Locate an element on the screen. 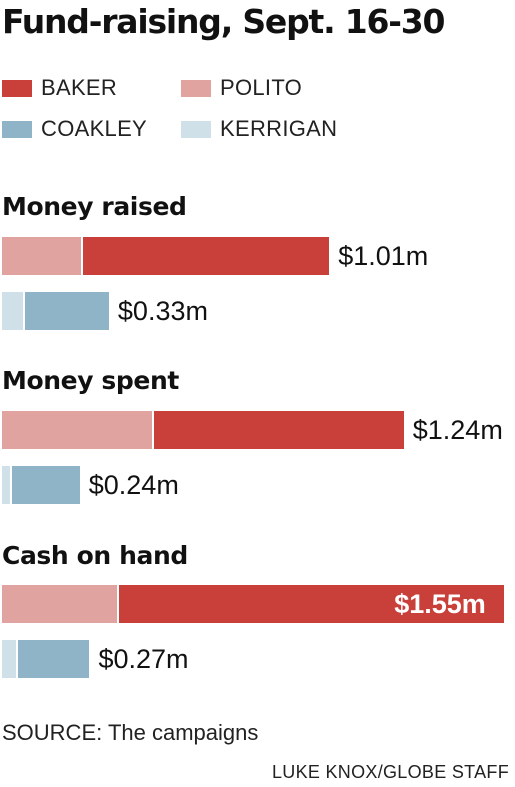 This screenshot has height=787, width=515. bar-2-1-coakley is located at coordinates (54, 659).